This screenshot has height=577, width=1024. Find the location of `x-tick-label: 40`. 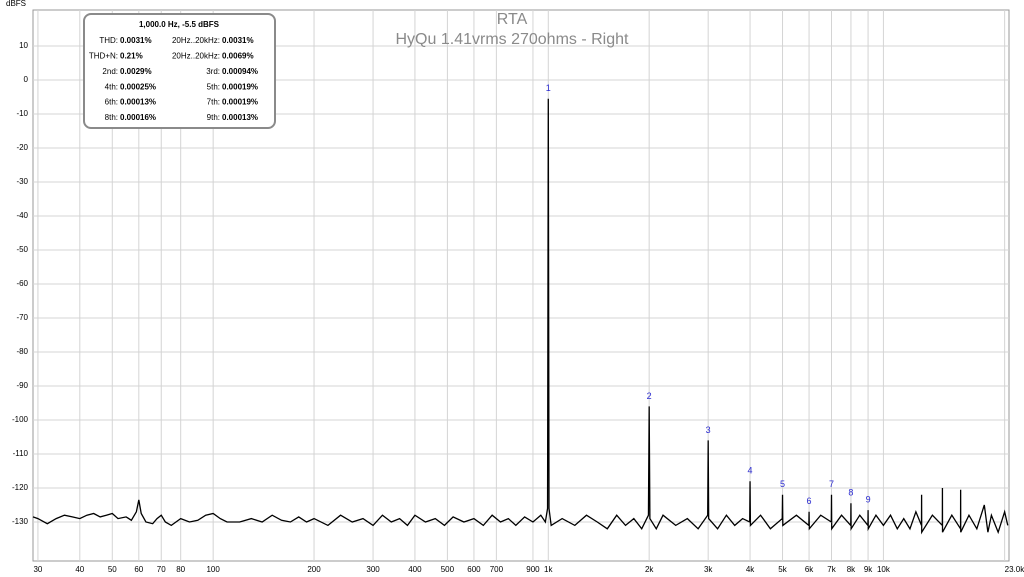

x-tick-label: 40 is located at coordinates (79, 569).